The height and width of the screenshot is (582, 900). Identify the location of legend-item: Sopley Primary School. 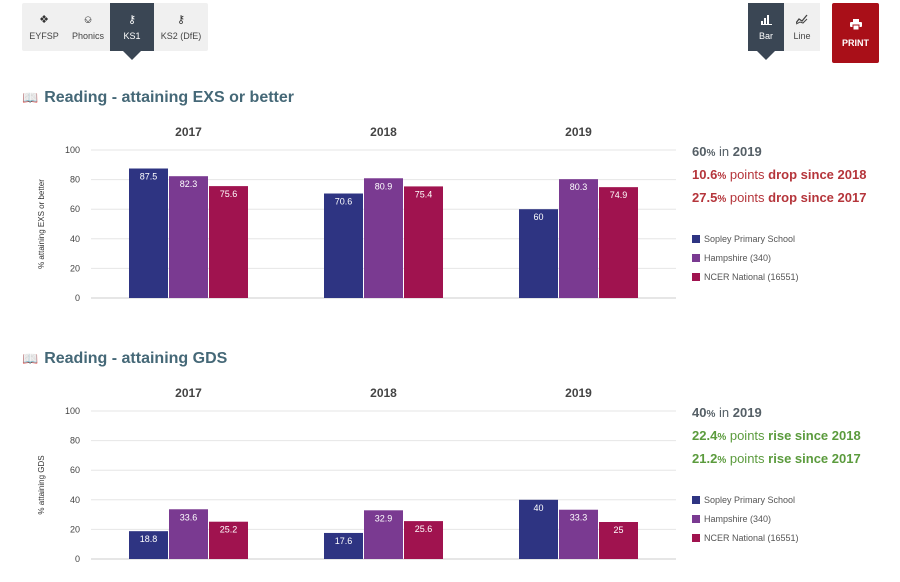
(745, 238).